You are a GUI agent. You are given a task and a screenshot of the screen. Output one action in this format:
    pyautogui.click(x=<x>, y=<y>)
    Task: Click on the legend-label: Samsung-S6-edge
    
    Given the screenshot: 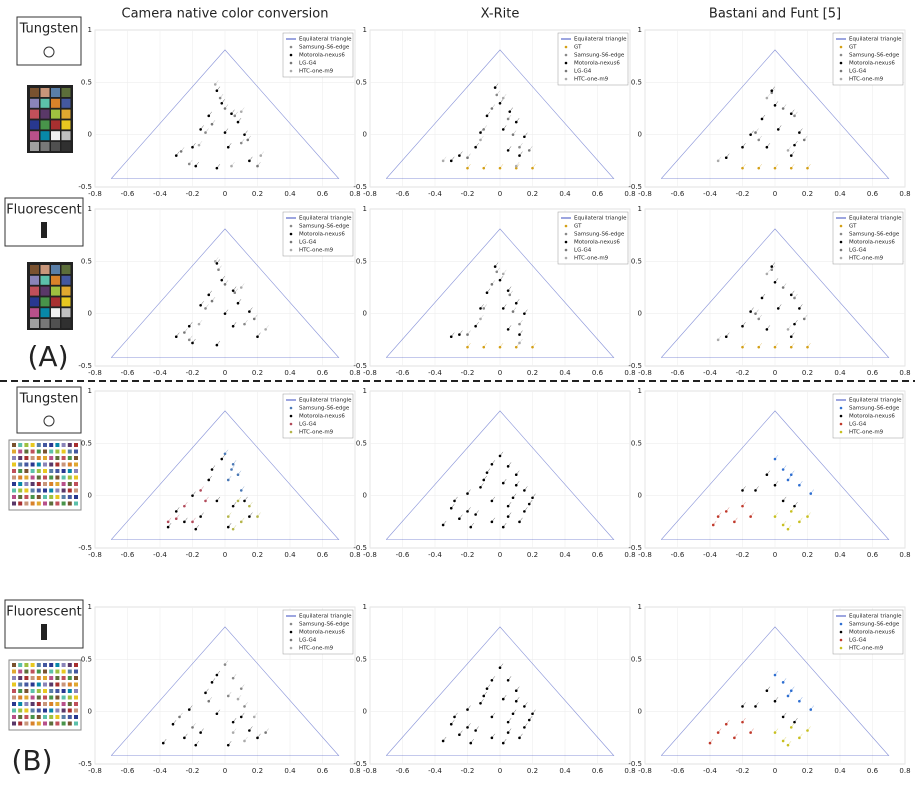 What is the action you would take?
    pyautogui.click(x=324, y=227)
    